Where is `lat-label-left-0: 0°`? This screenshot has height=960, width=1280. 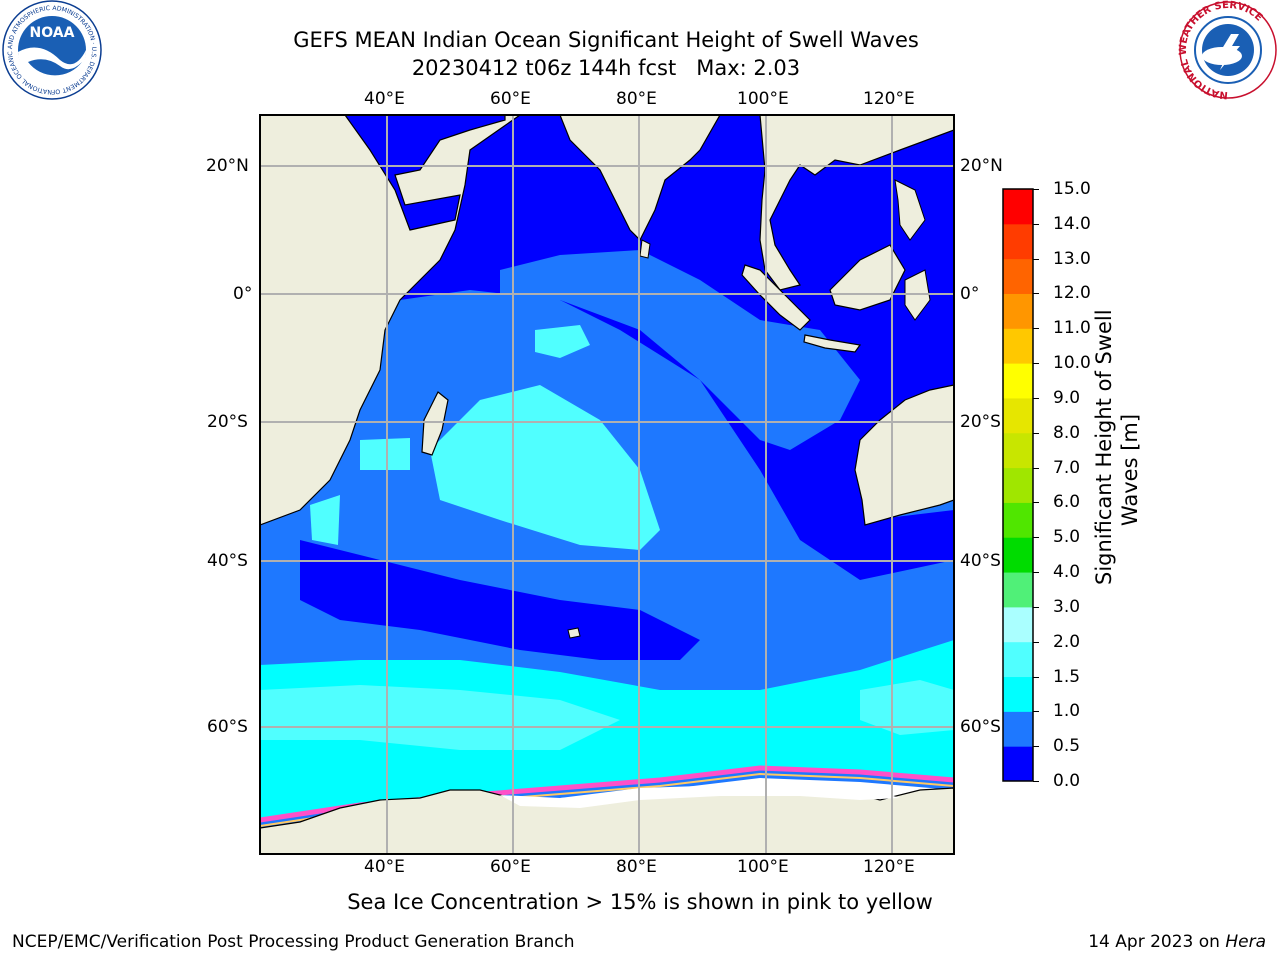 lat-label-left-0: 0° is located at coordinates (243, 294).